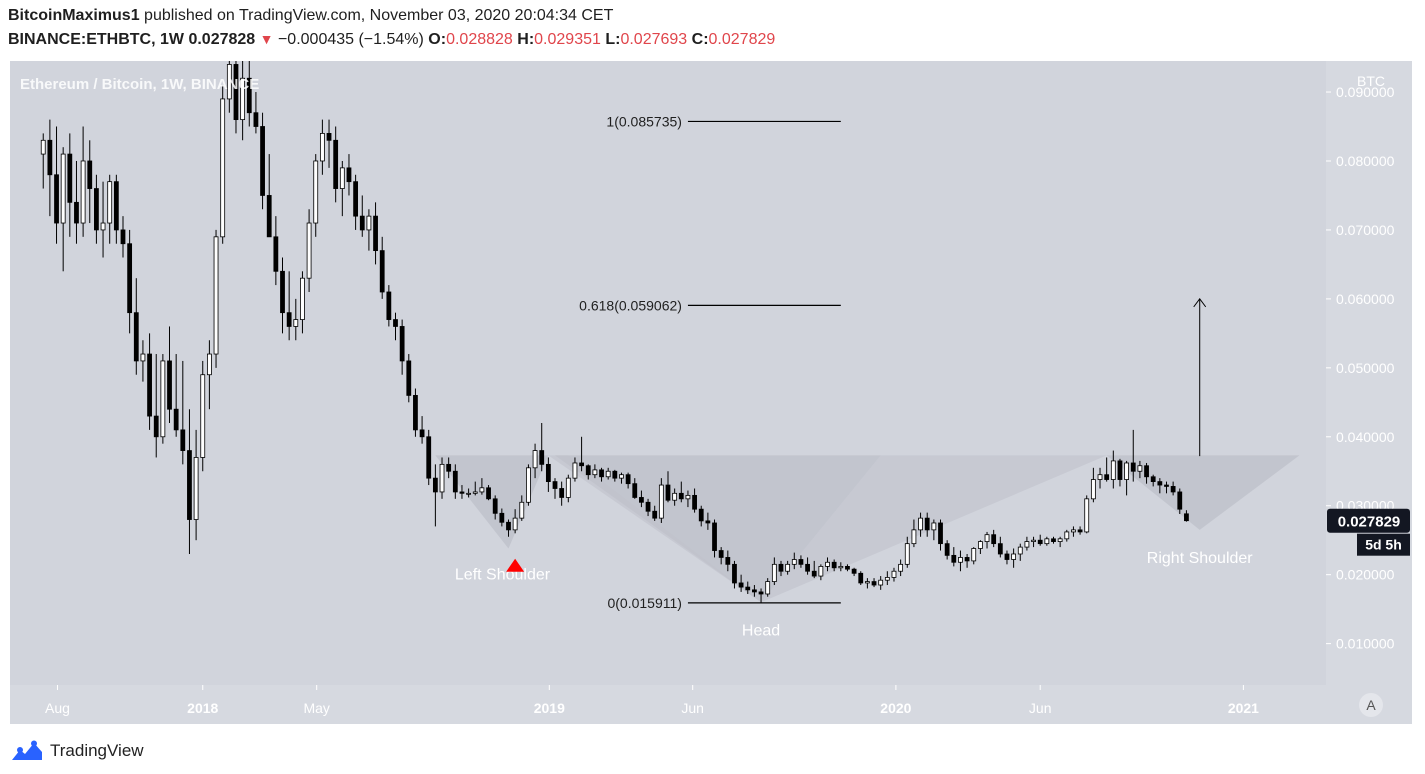 The image size is (1425, 774). What do you see at coordinates (77, 751) in the screenshot?
I see `tradingview-brand: TradingView` at bounding box center [77, 751].